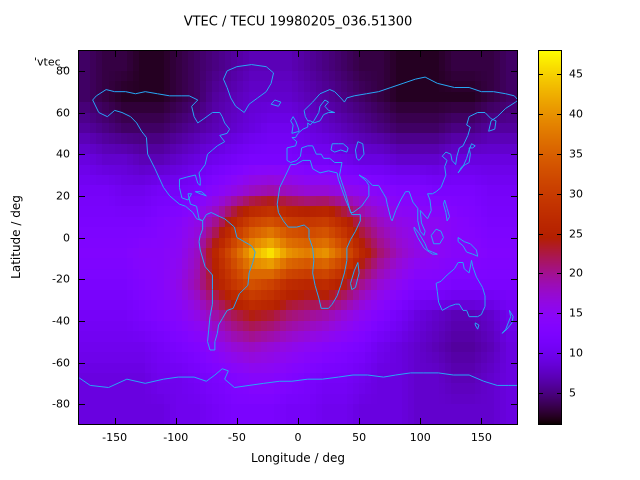 This screenshot has width=640, height=480. I want to click on colorbar-tick-label: 30, so click(576, 194).